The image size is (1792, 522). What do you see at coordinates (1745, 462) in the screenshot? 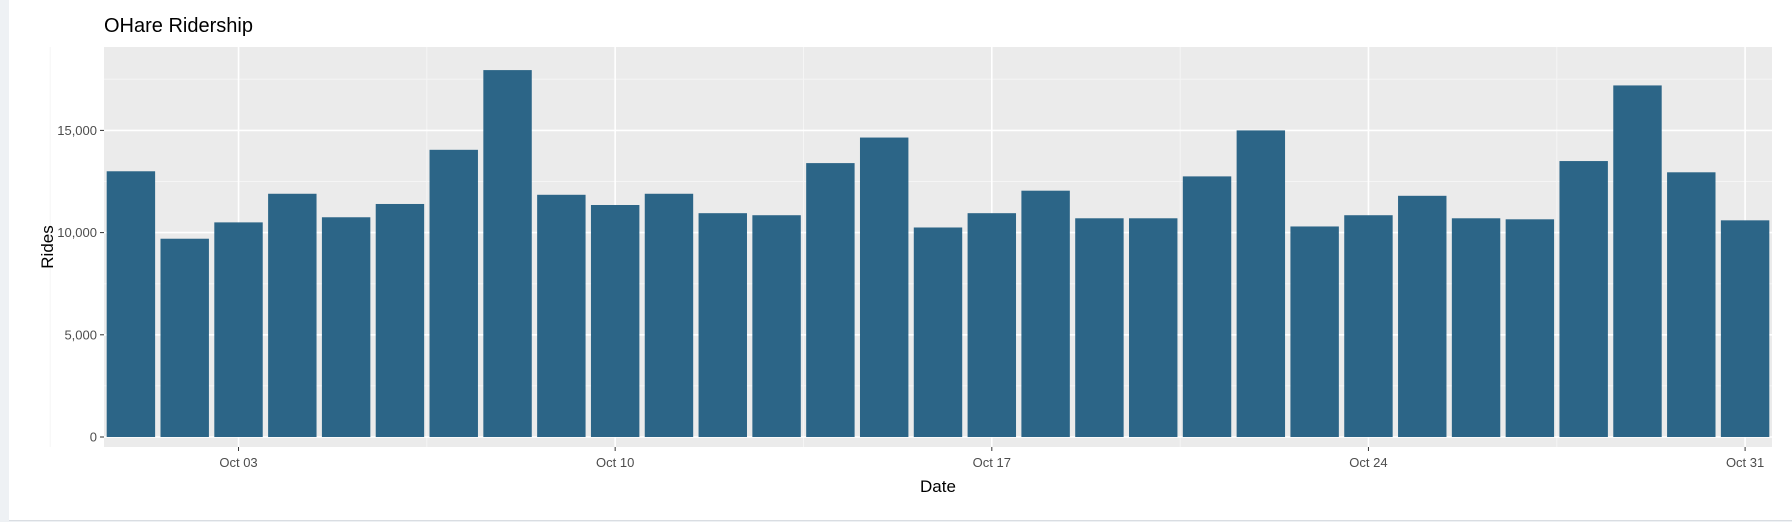
I see `x-tick-label: Oct 31` at bounding box center [1745, 462].